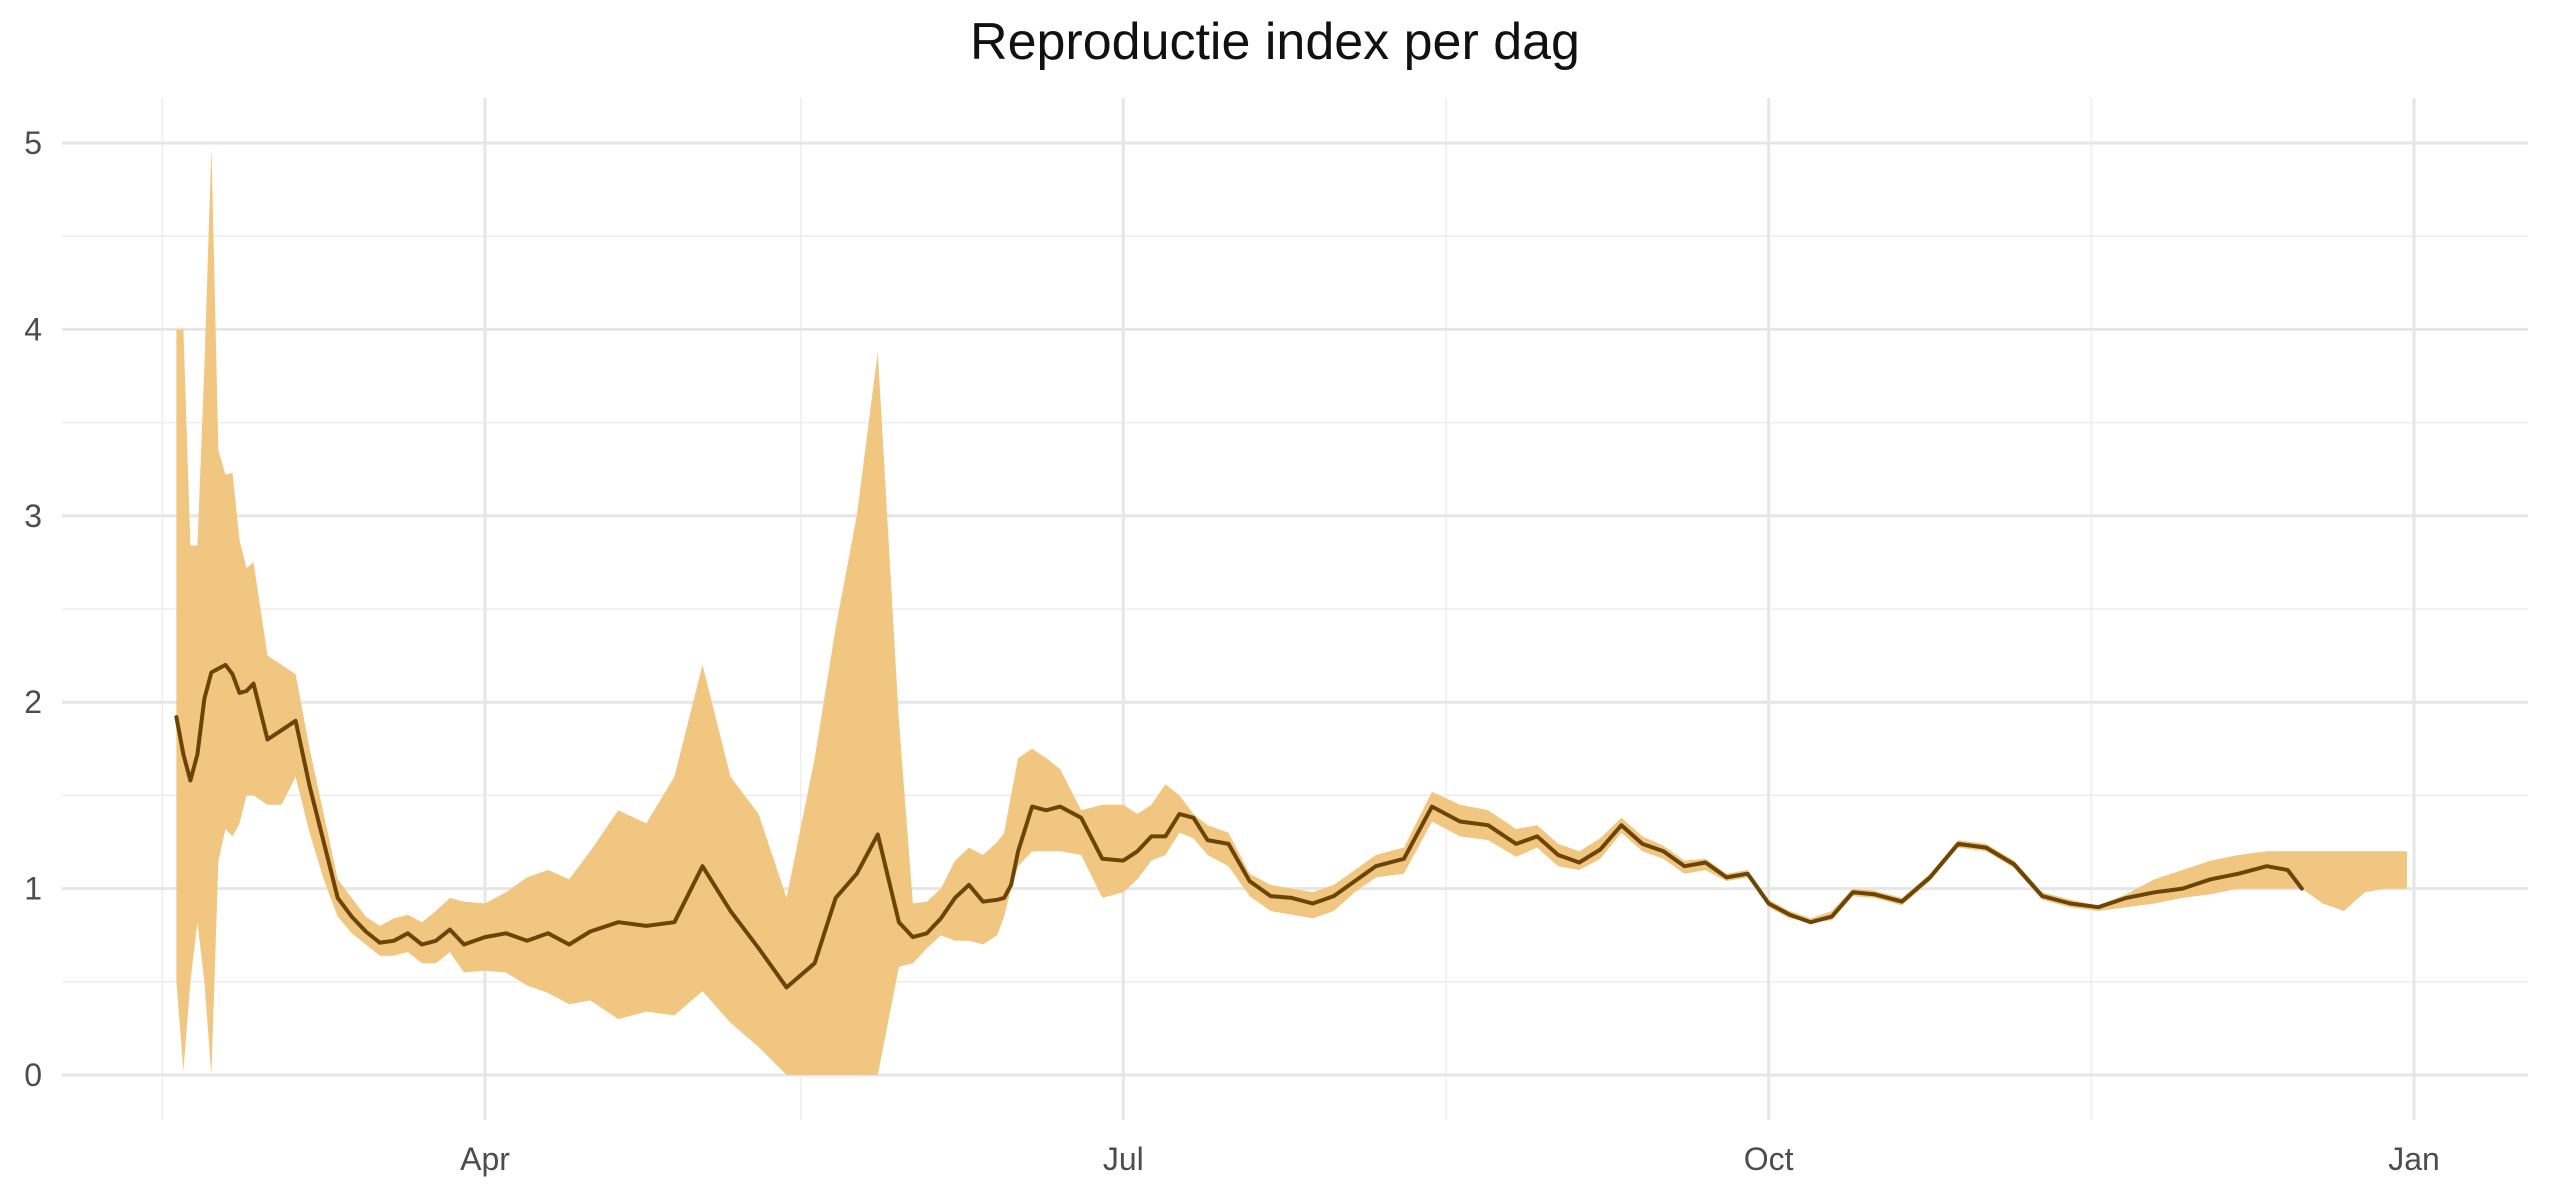  What do you see at coordinates (1123, 1159) in the screenshot?
I see `x-tick-label: Jul` at bounding box center [1123, 1159].